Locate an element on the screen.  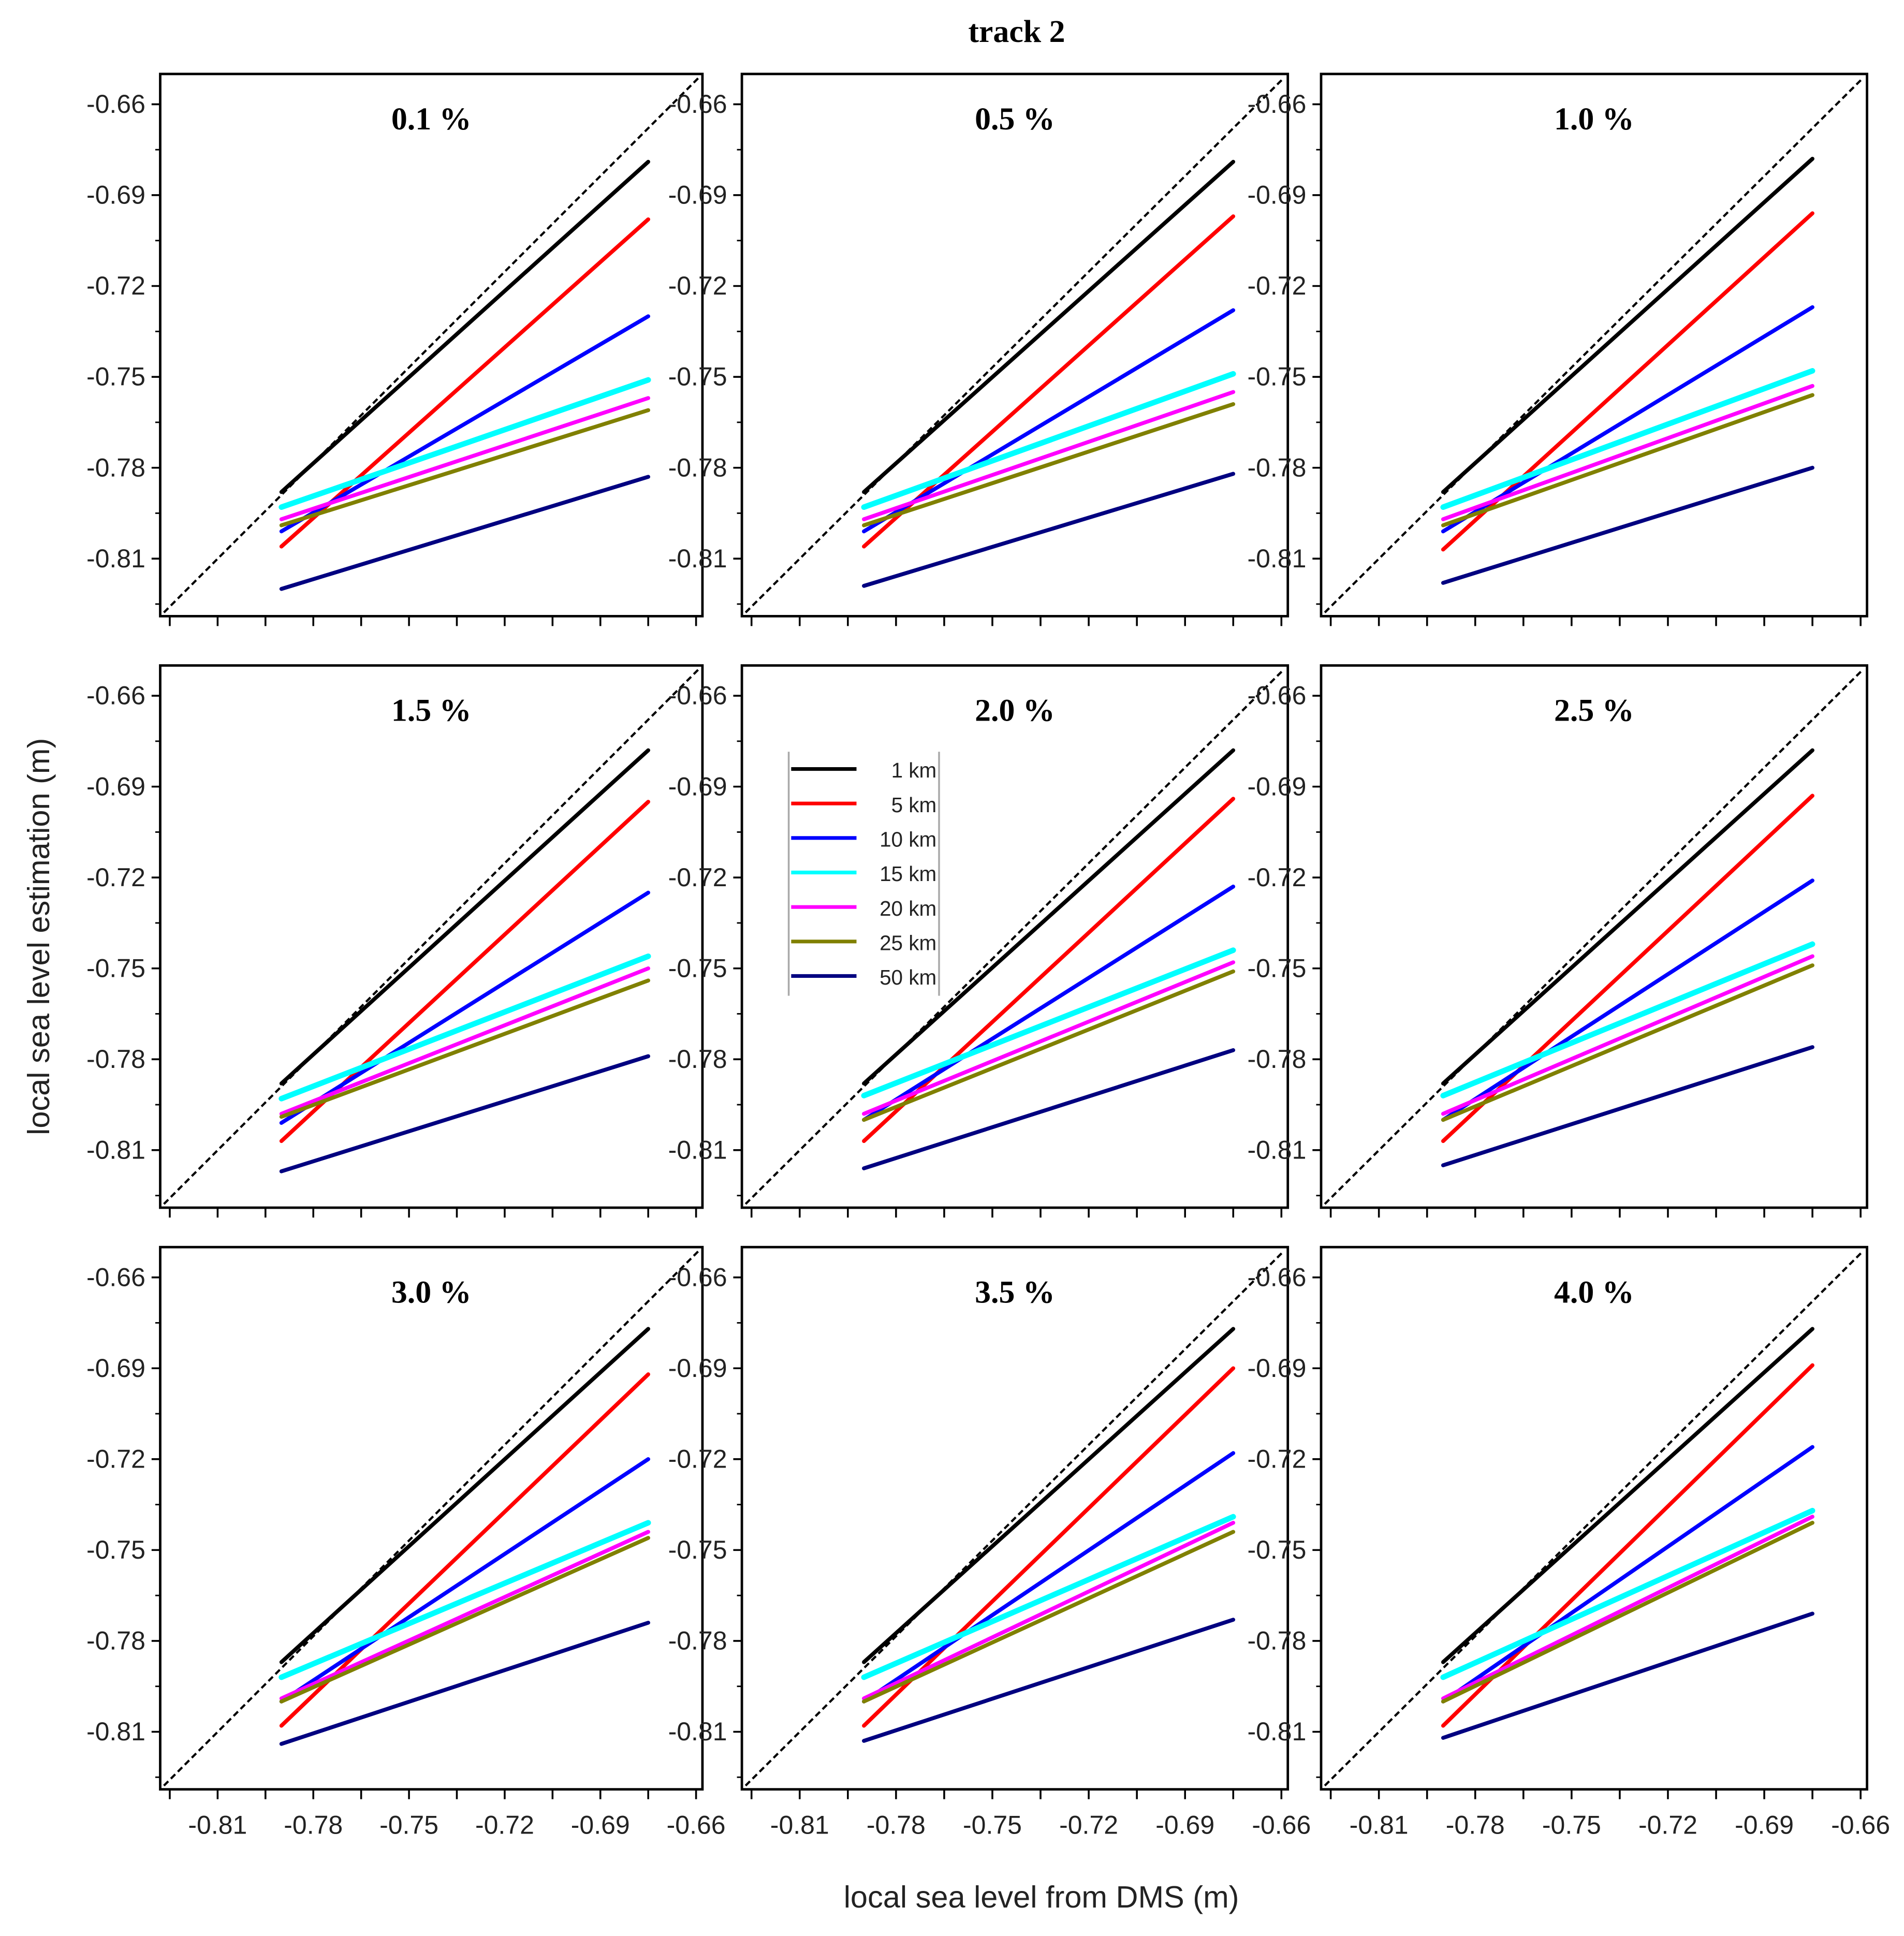
panel-title: 1.5 % is located at coordinates (431, 711).